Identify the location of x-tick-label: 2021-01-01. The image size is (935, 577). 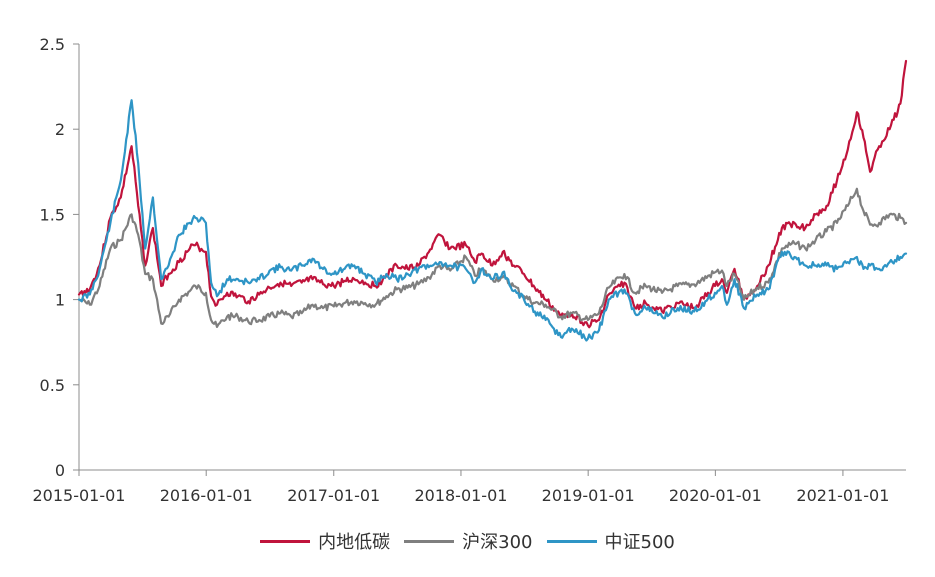
(842, 495).